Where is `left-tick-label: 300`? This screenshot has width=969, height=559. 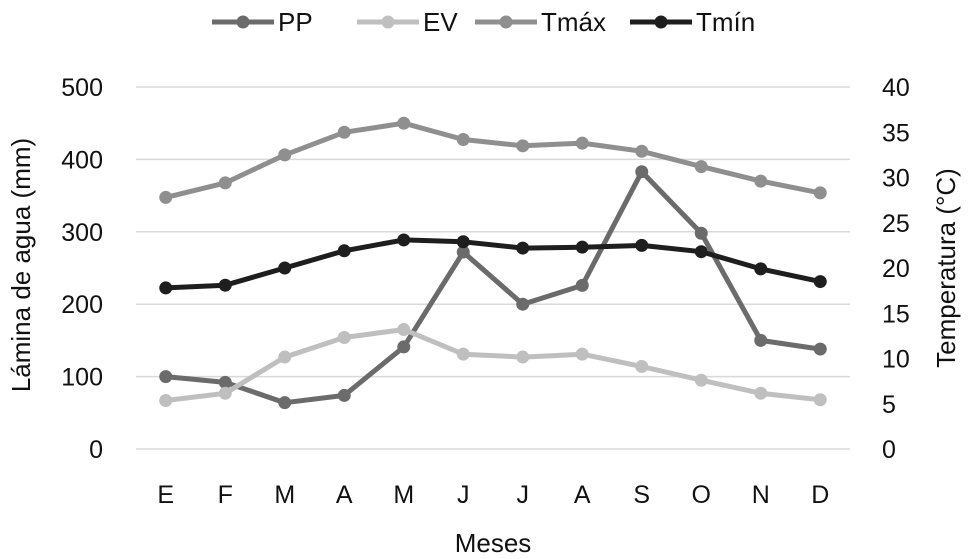
left-tick-label: 300 is located at coordinates (82, 233).